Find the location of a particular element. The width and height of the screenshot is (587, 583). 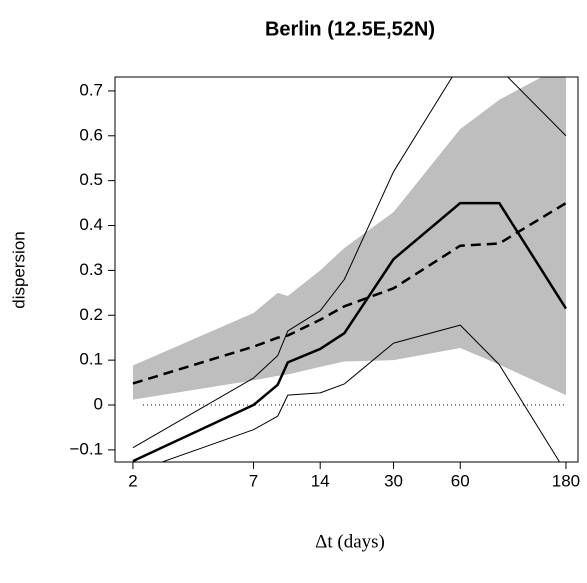

x-tick-label: 14 is located at coordinates (320, 480).